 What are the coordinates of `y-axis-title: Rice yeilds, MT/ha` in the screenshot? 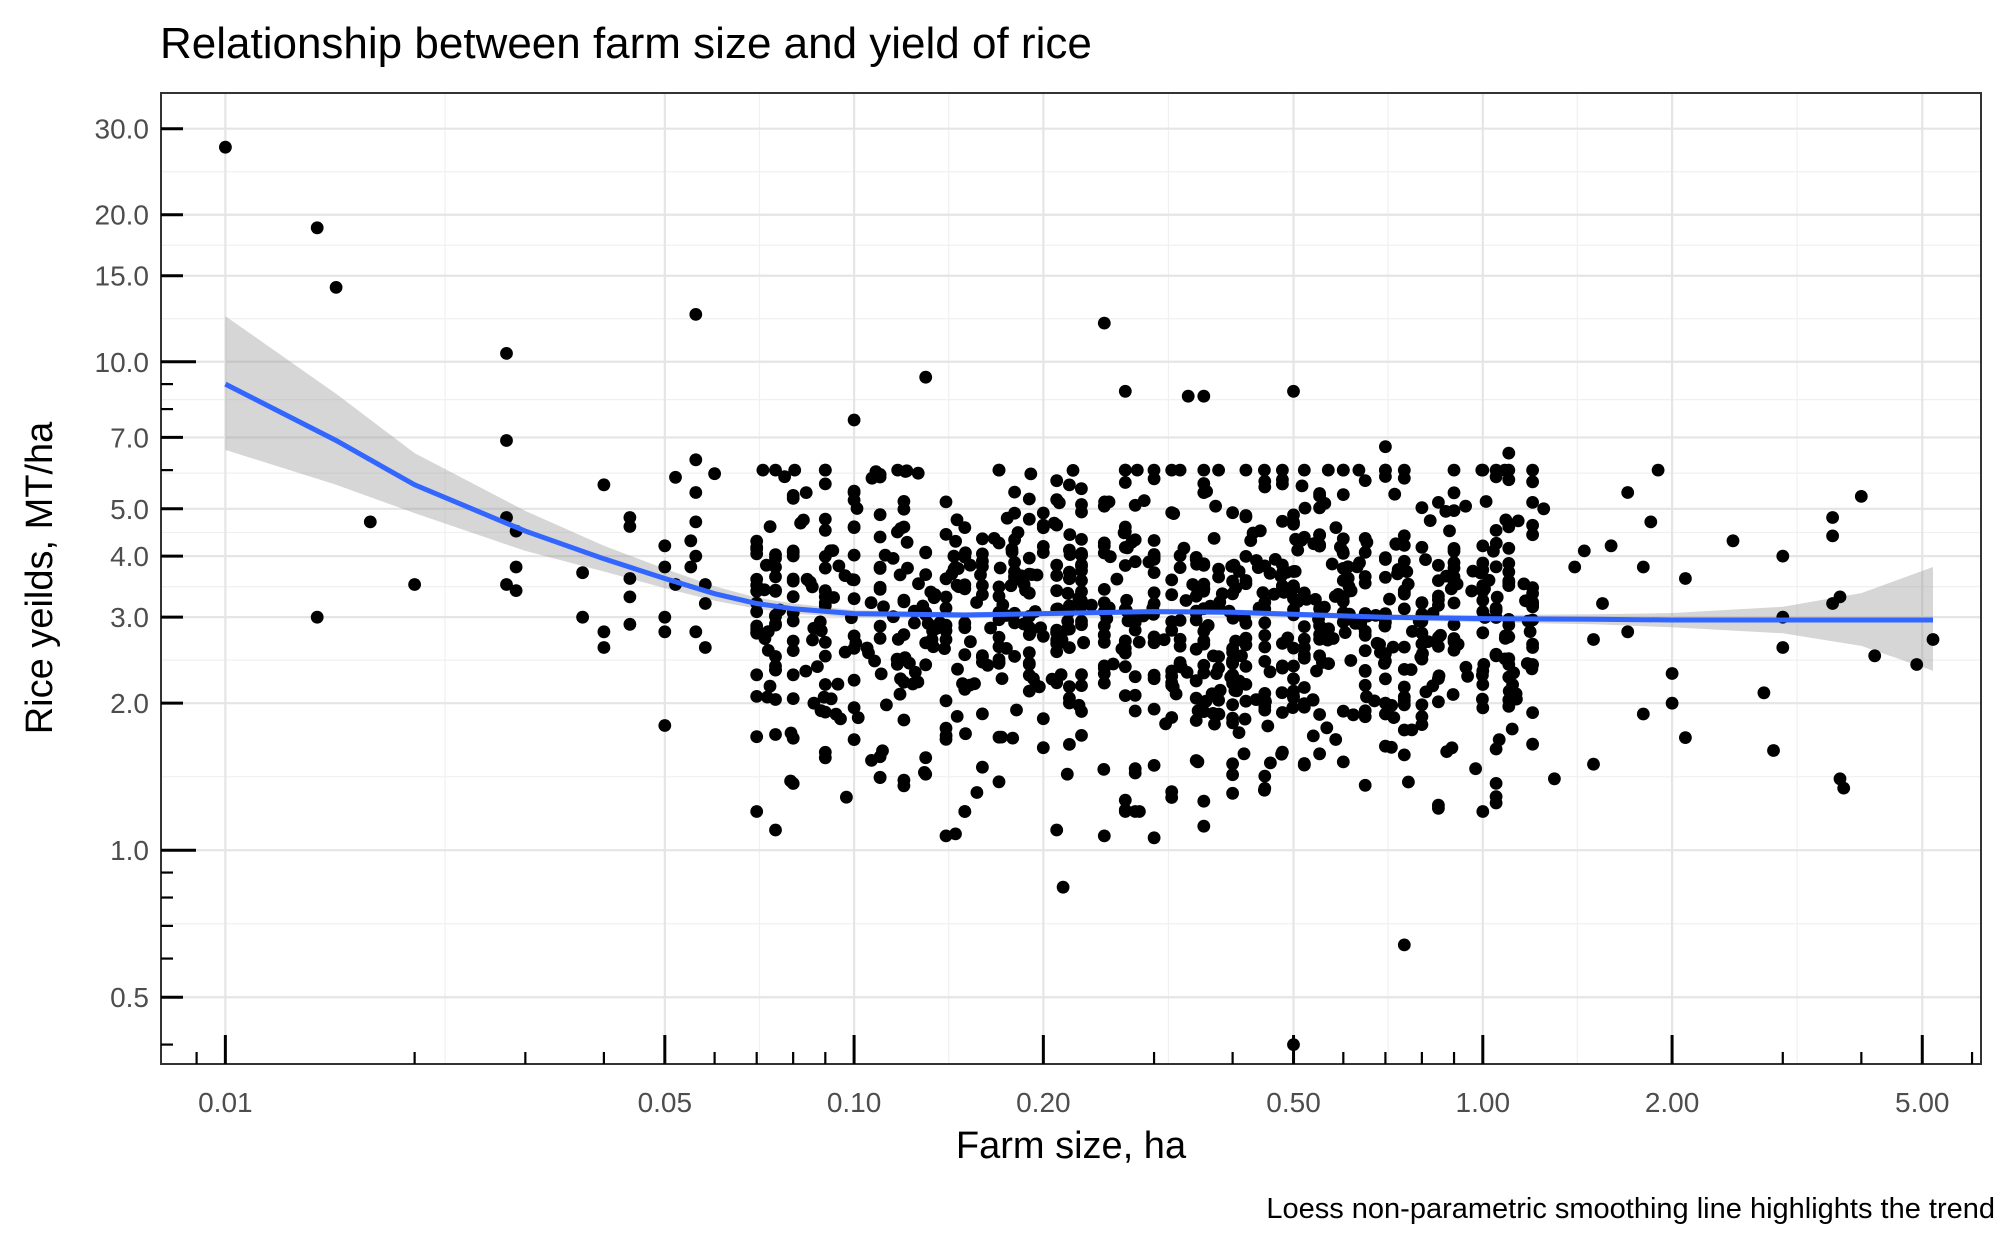 It's located at (40, 577).